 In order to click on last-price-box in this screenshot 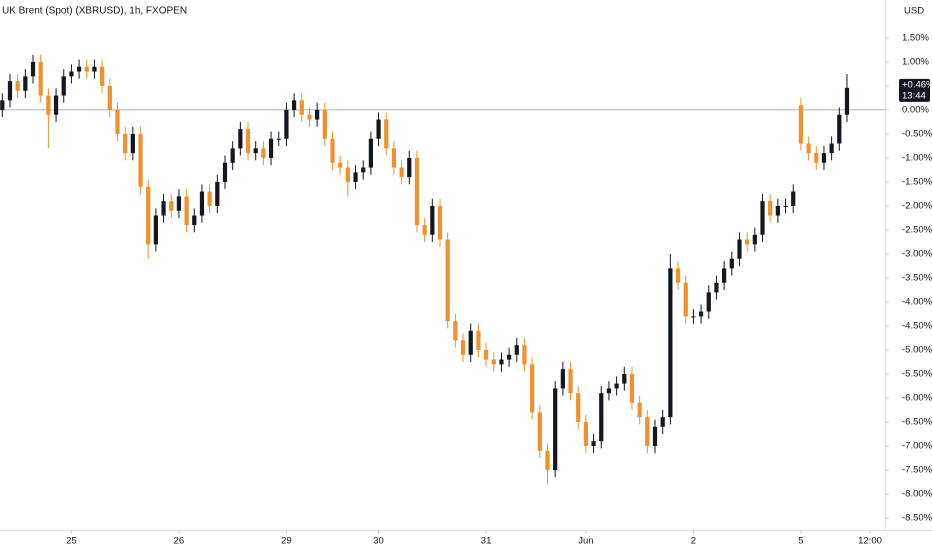, I will do `click(914, 90)`.